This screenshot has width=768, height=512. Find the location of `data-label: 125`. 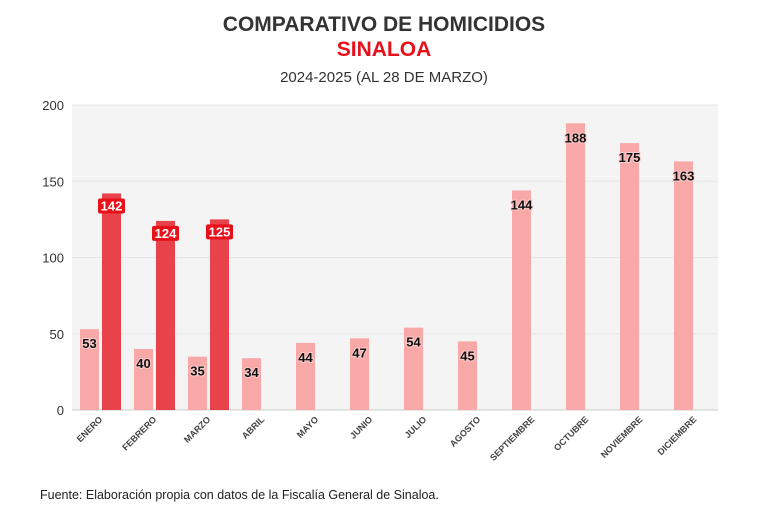

data-label: 125 is located at coordinates (220, 231).